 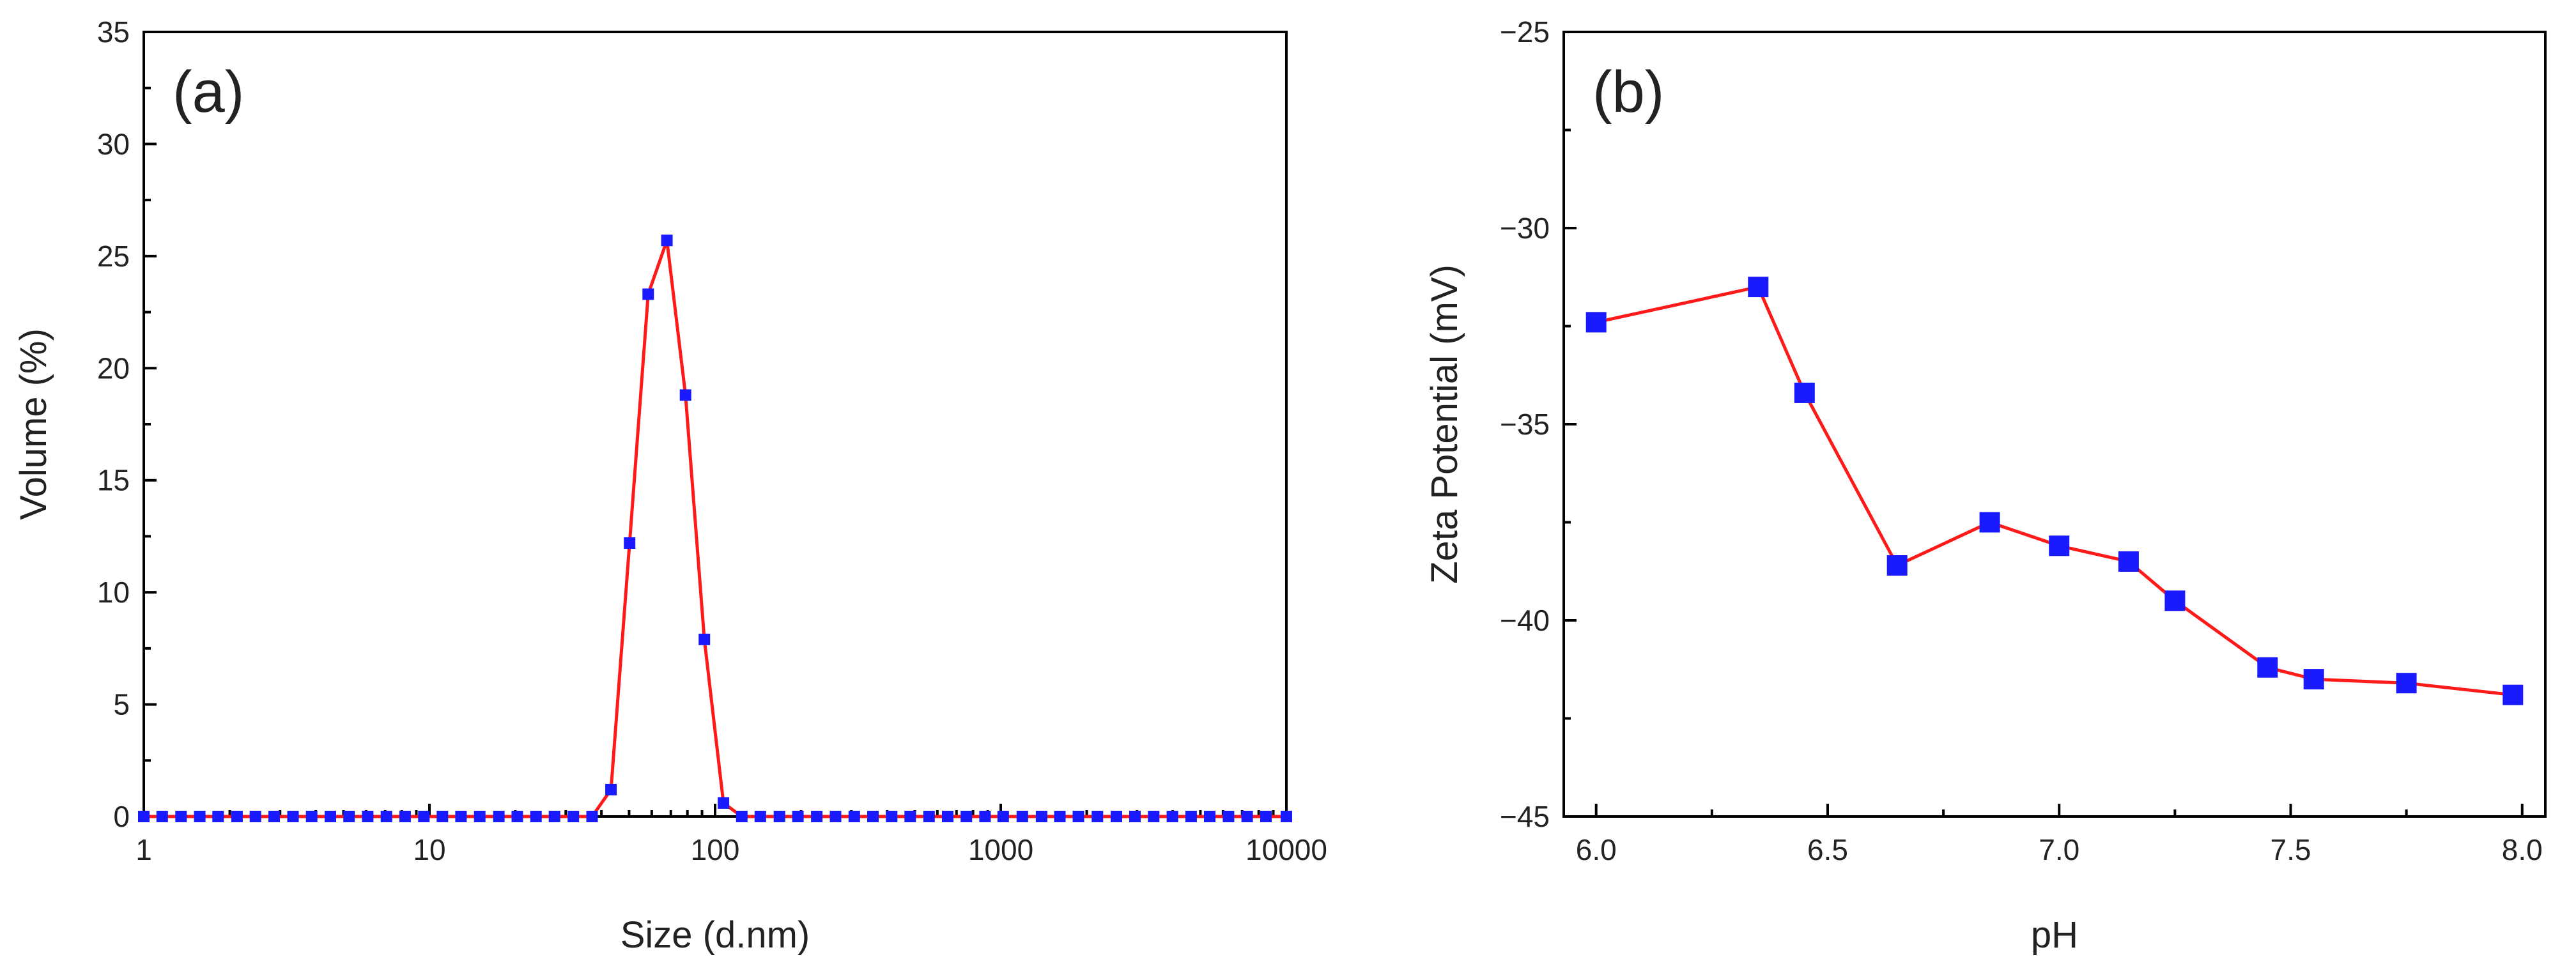 I want to click on x-tick-label: 8.0, so click(x=2522, y=849).